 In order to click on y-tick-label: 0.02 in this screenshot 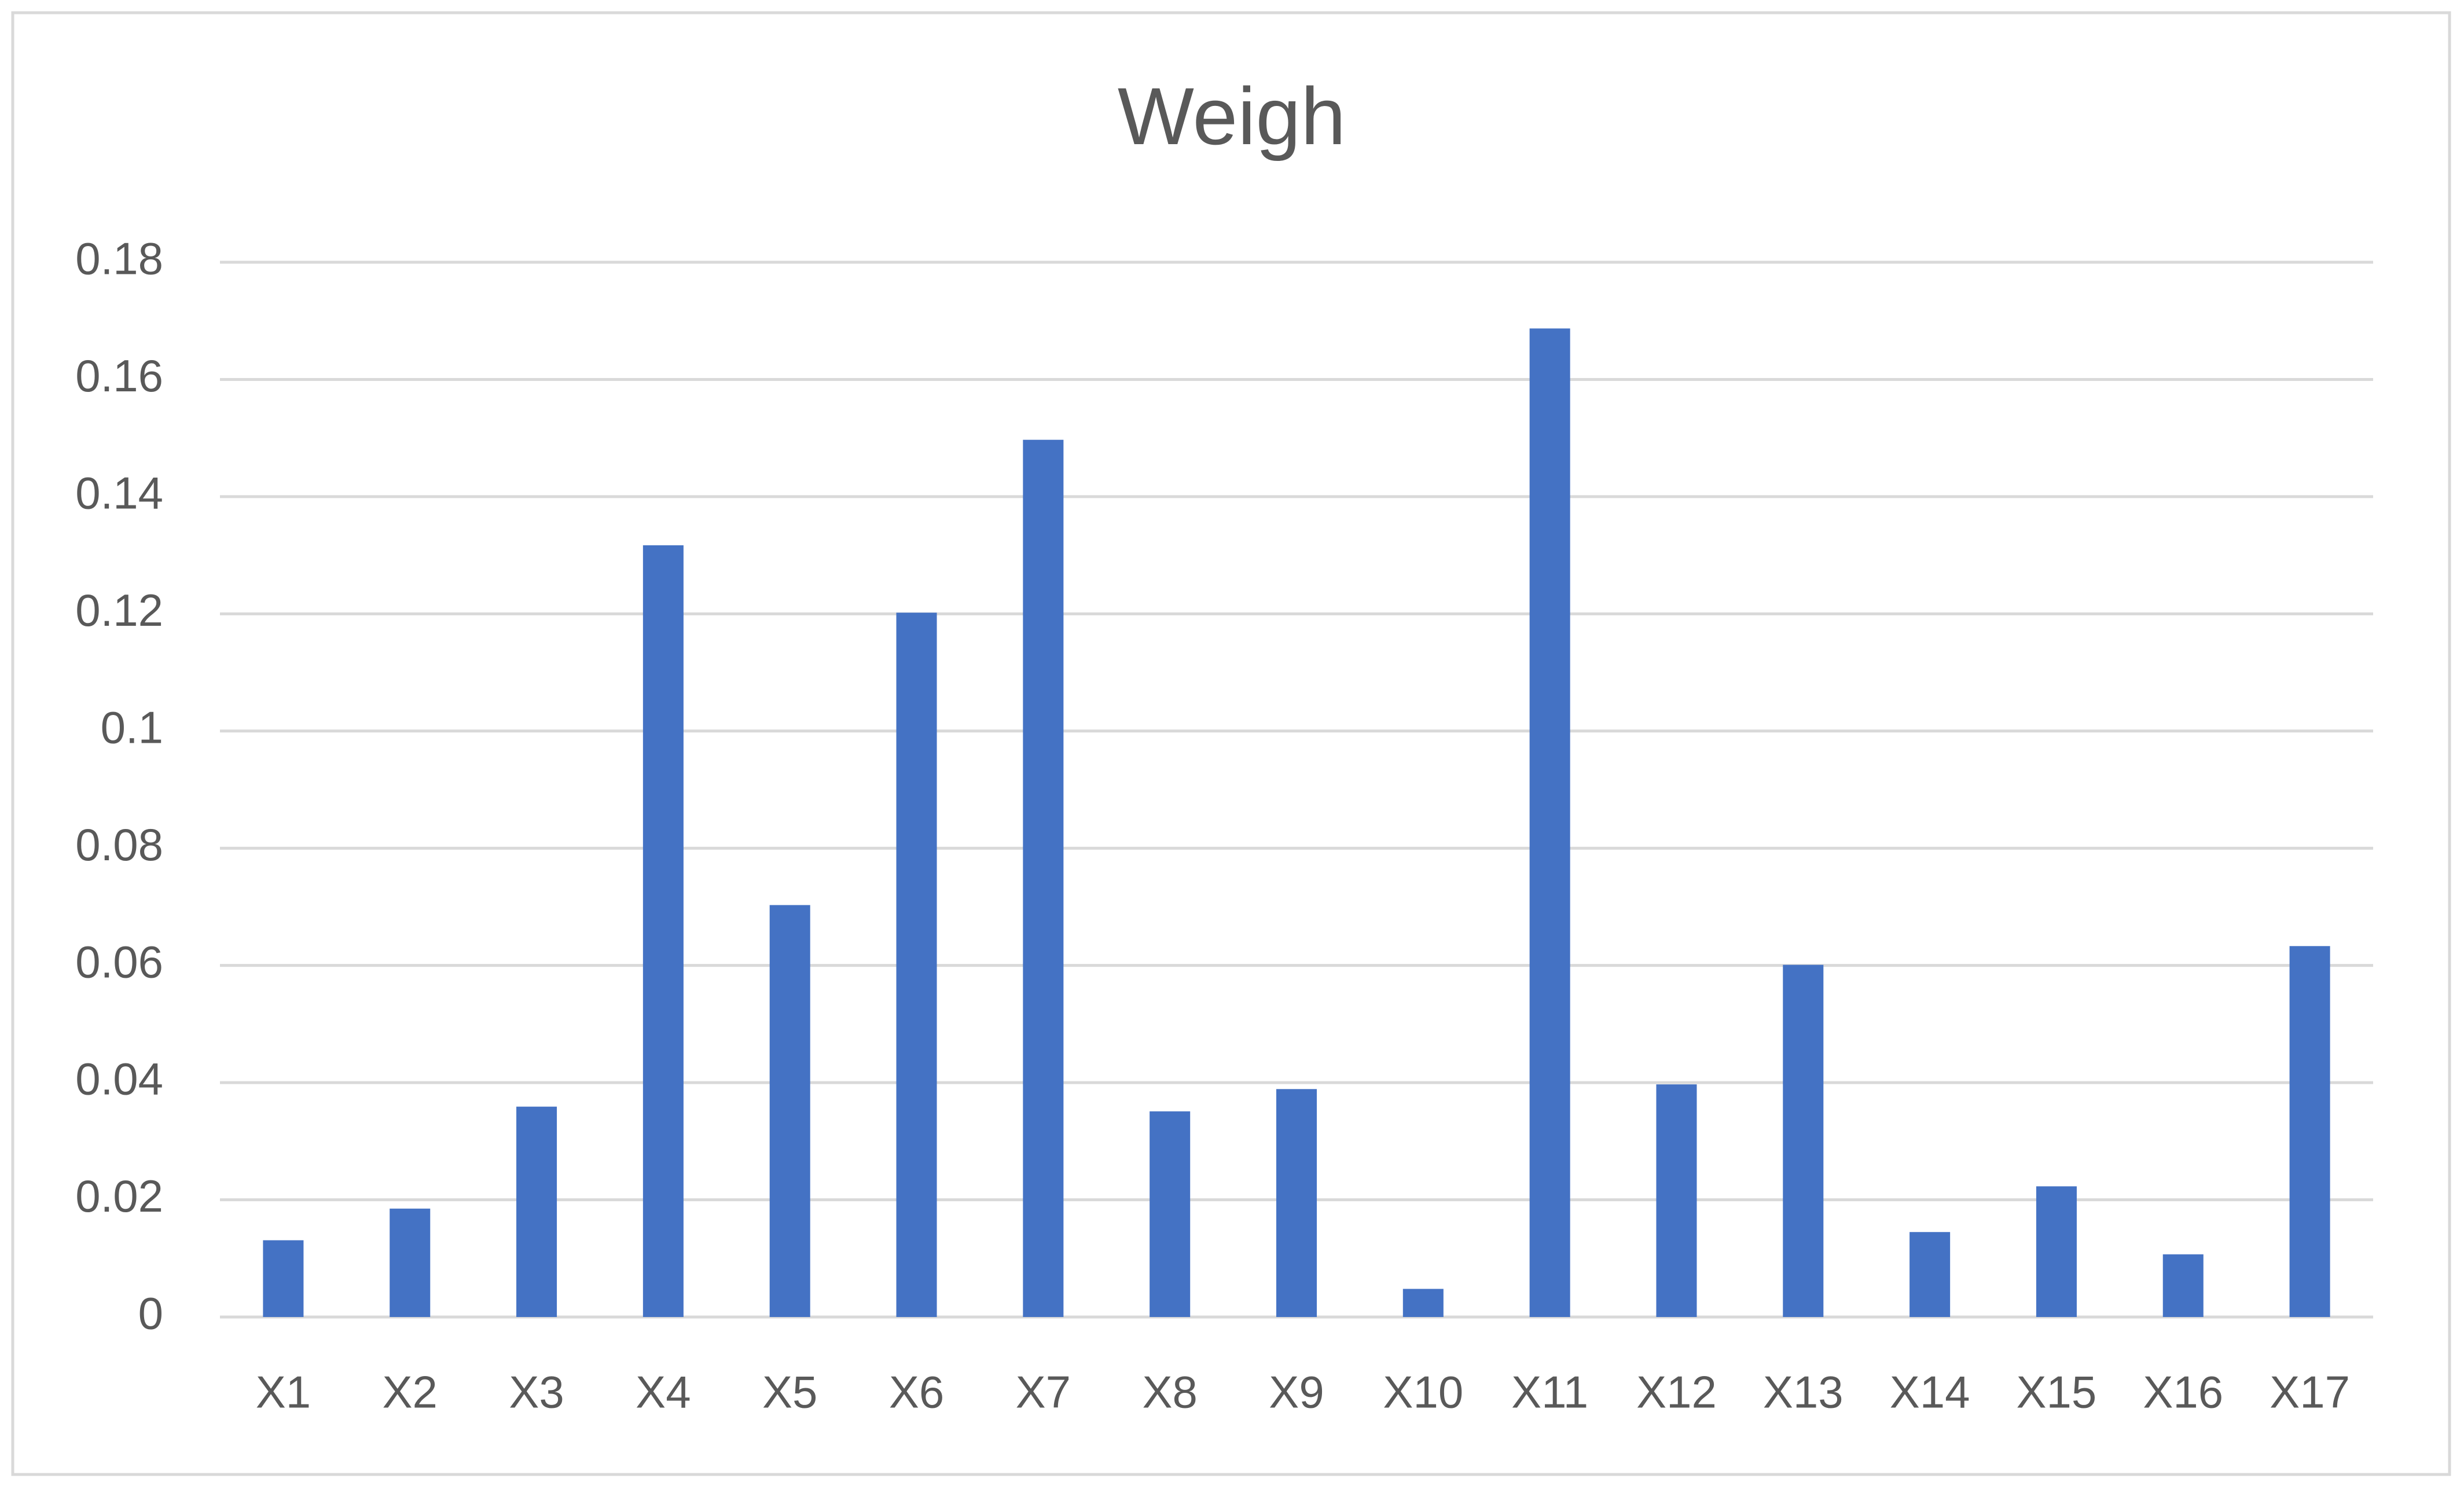, I will do `click(119, 1196)`.